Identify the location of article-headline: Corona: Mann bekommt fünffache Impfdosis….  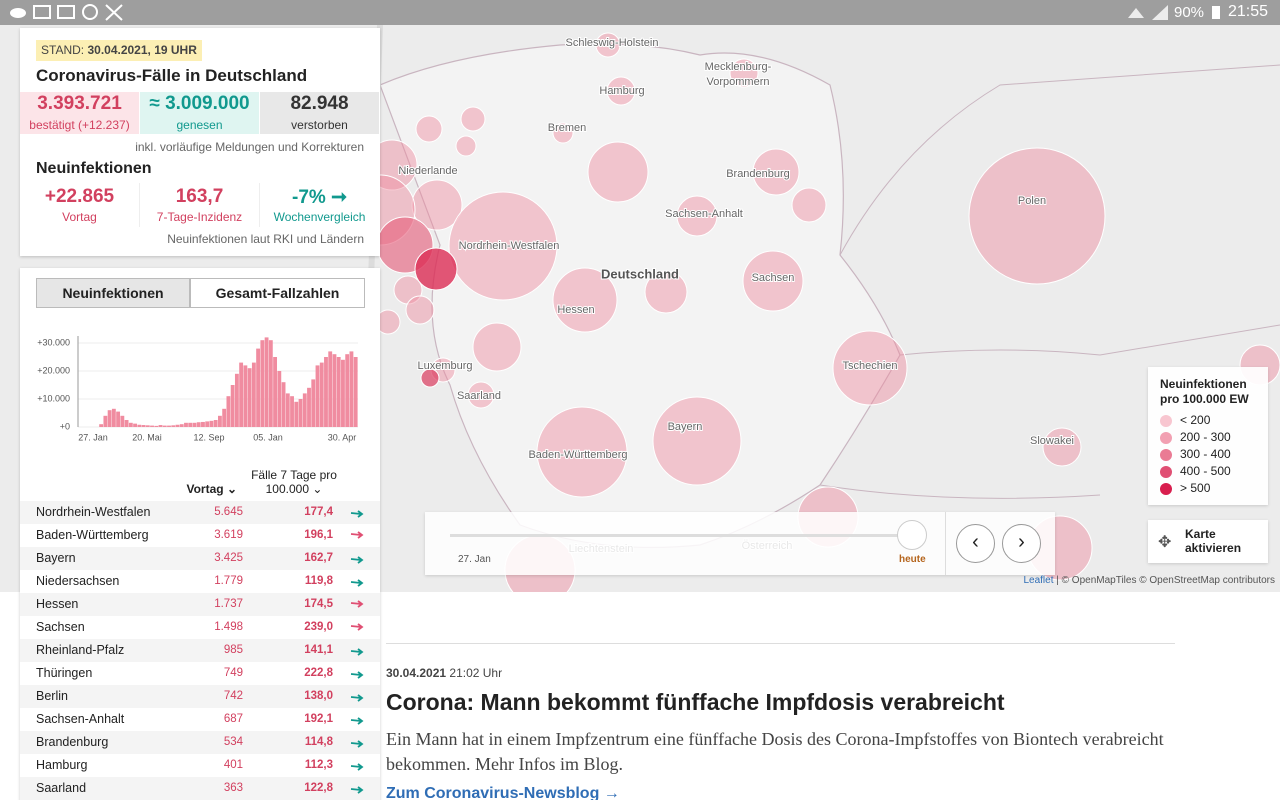
(695, 702).